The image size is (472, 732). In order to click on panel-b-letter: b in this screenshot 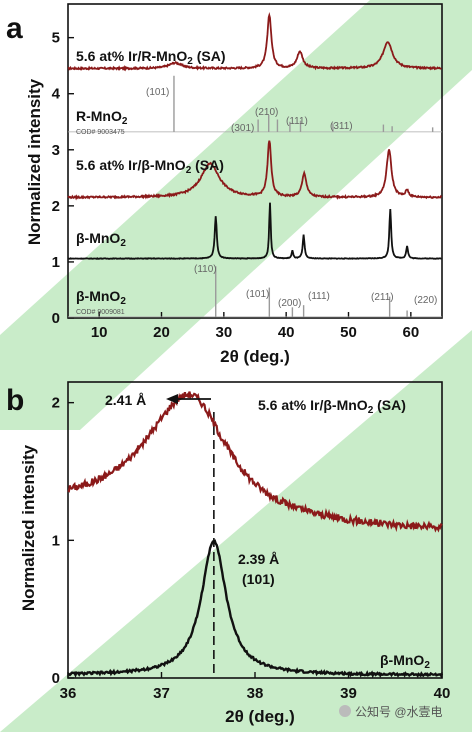, I will do `click(15, 400)`.